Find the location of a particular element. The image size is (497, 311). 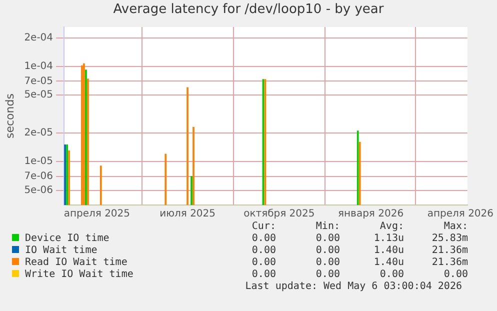

y-tick-label: 5e-05 is located at coordinates (39, 95).